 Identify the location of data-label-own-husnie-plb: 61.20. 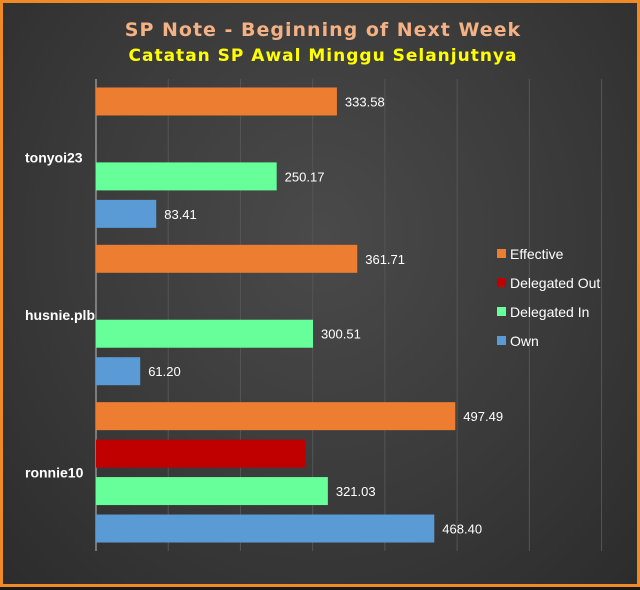
(164, 371).